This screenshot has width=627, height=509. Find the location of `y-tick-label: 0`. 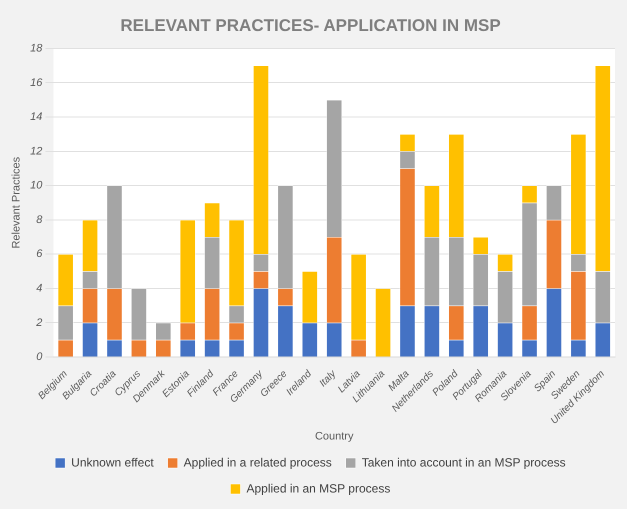

y-tick-label: 0 is located at coordinates (40, 357).